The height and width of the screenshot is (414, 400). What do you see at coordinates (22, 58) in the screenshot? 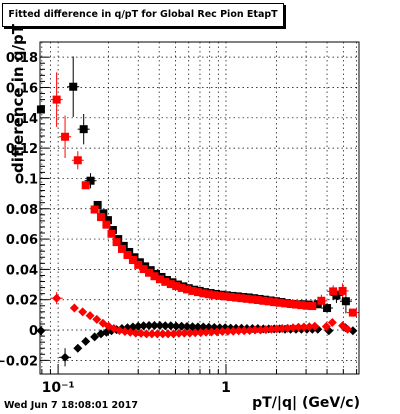
I see `y-tick-label: 0.18` at bounding box center [22, 58].